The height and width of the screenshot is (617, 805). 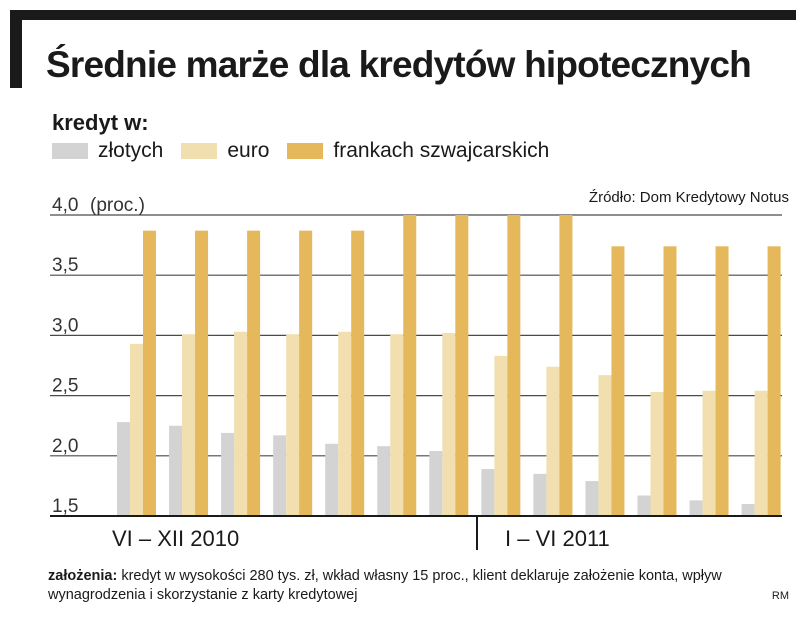 What do you see at coordinates (83, 576) in the screenshot?
I see `assumptions-lead: założenia:` at bounding box center [83, 576].